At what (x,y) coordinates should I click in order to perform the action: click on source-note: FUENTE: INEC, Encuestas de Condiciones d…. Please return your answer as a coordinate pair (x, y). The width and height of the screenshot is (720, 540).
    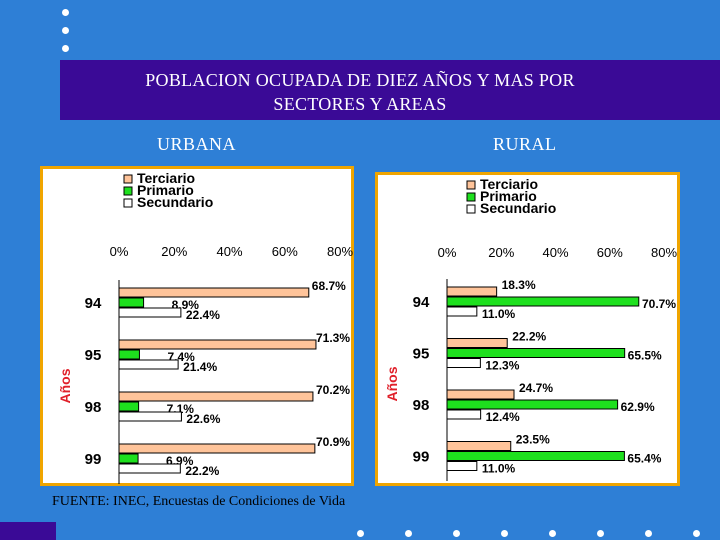
    Looking at the image, I should click on (199, 501).